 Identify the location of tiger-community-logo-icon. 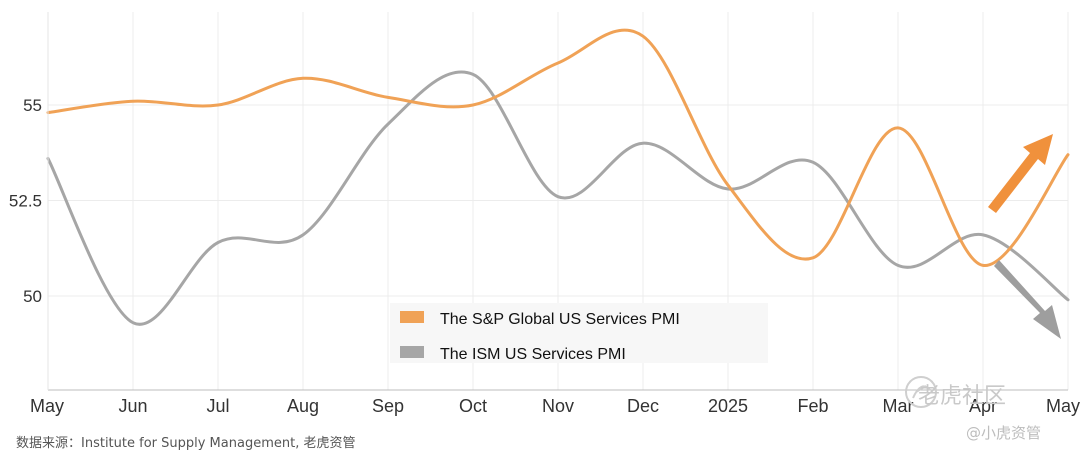
(921, 392).